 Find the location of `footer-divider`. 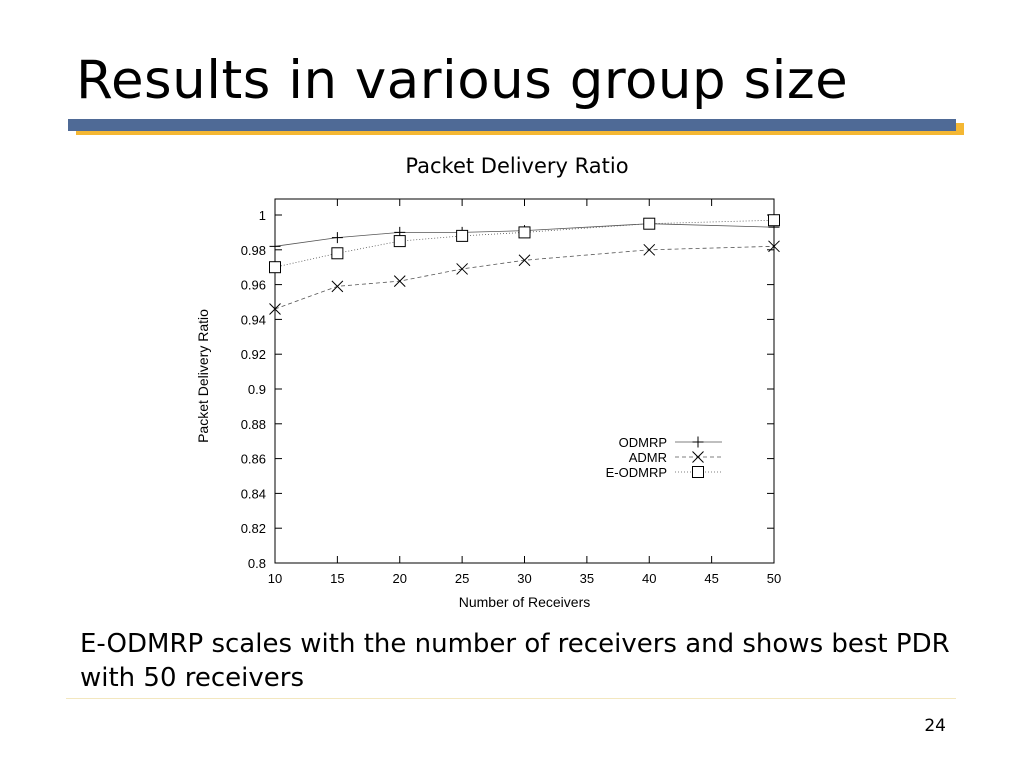

footer-divider is located at coordinates (511, 698).